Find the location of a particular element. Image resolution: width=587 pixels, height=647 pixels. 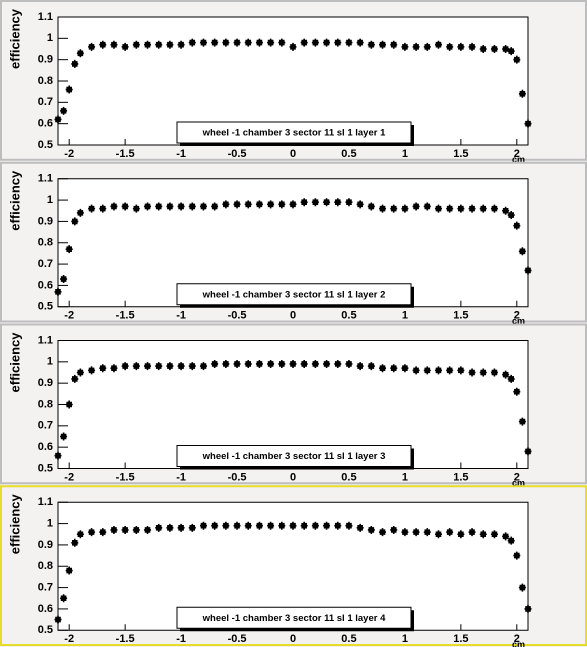

y-tick-label: 0.9 is located at coordinates (45, 60).